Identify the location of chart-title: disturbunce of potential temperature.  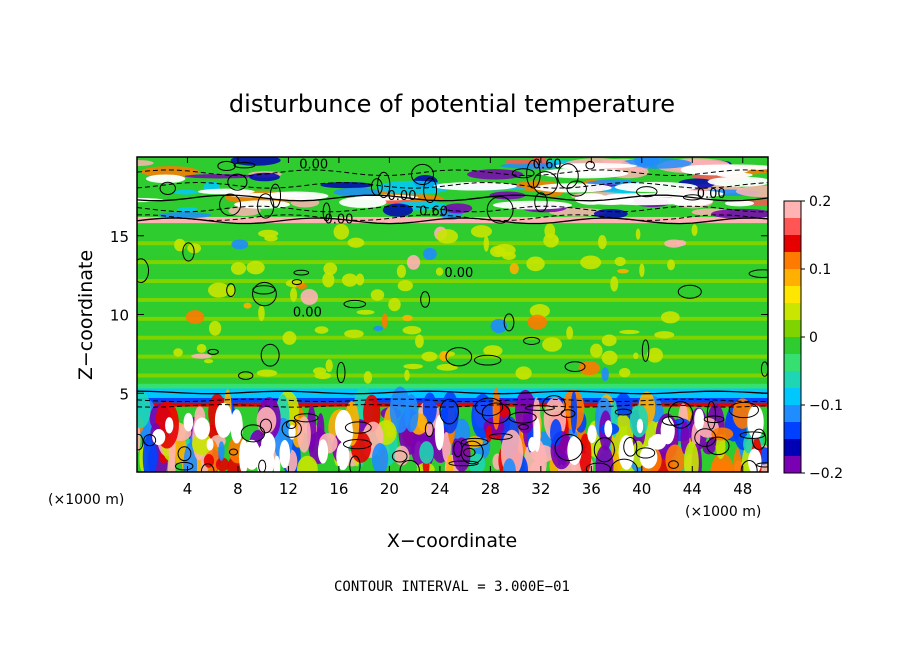
(452, 104).